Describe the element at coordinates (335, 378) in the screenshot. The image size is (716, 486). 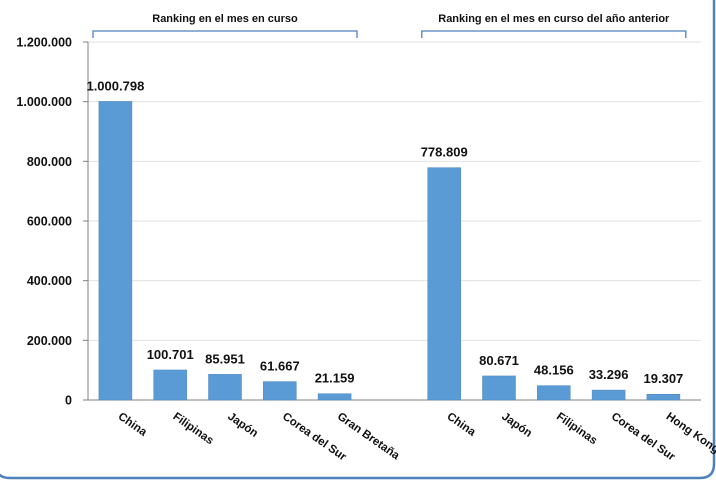
I see `data-label: 21.159` at that location.